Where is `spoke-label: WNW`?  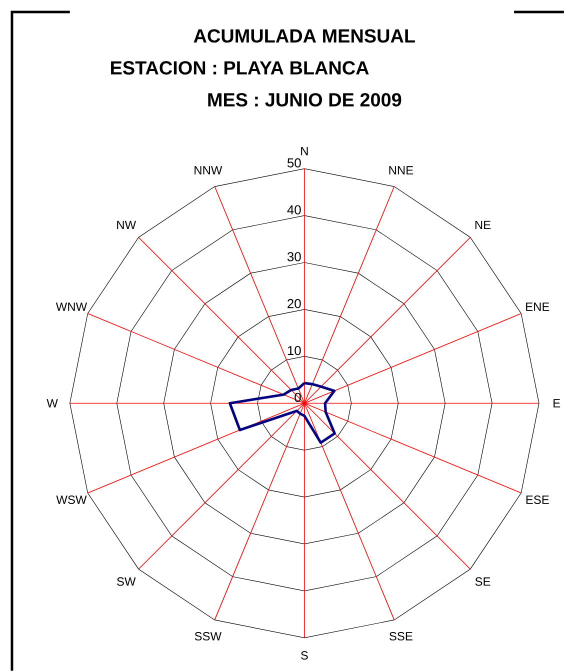 spoke-label: WNW is located at coordinates (71, 306).